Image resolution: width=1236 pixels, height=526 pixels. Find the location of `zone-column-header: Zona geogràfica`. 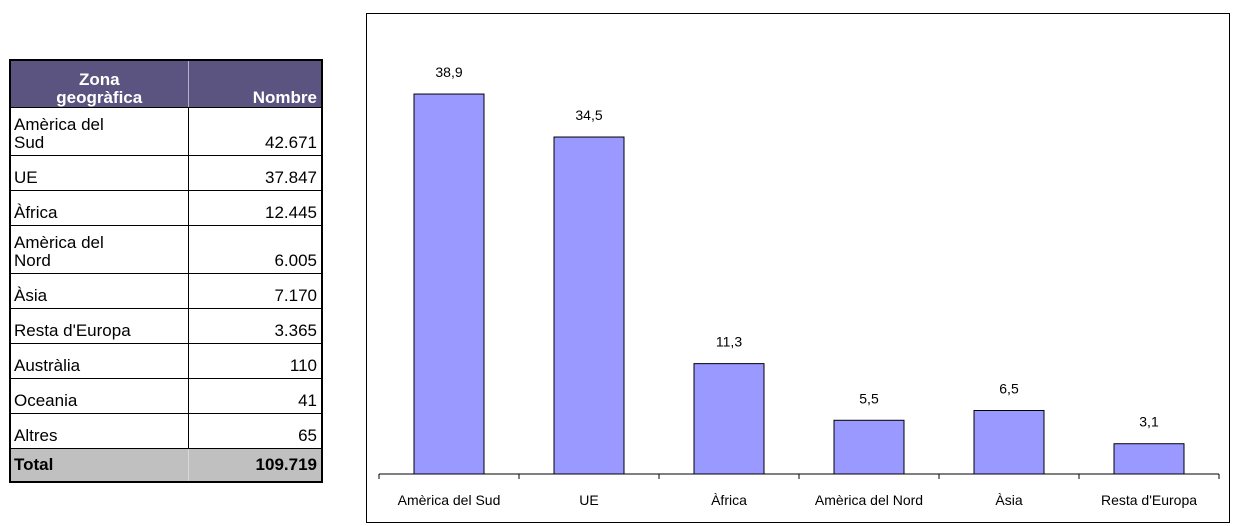

zone-column-header: Zona geogràfica is located at coordinates (99, 83).